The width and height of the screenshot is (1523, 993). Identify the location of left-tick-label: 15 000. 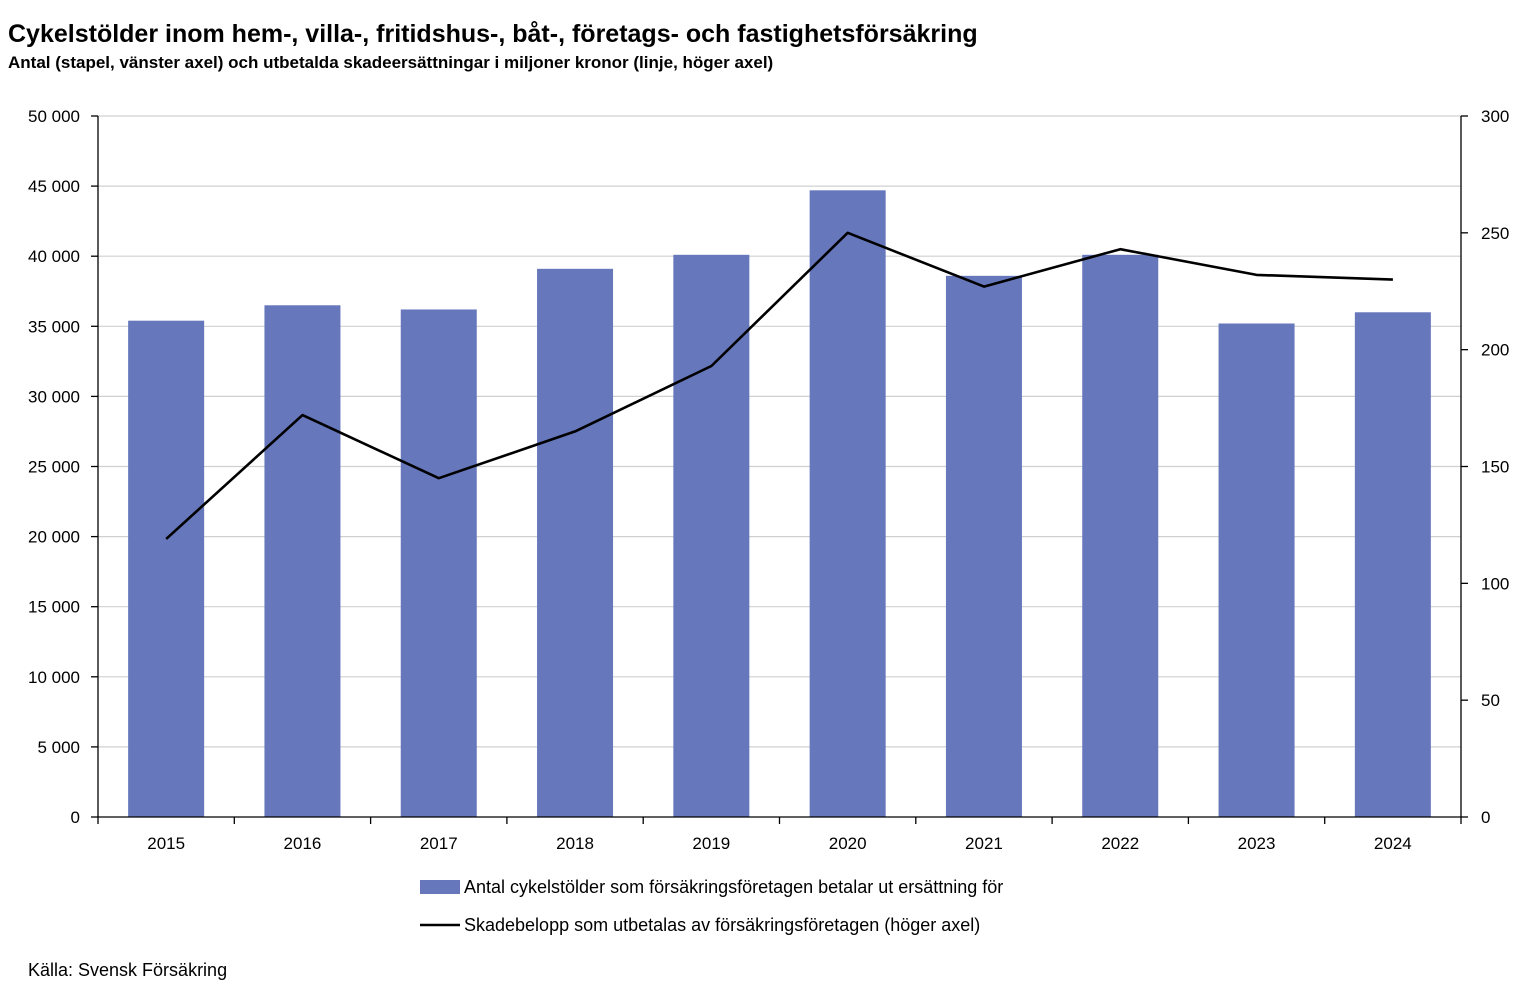
(54, 607).